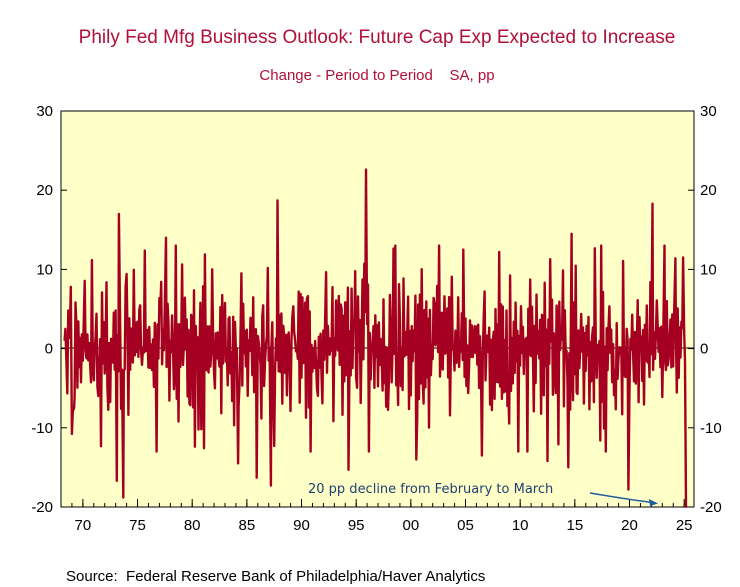 Image resolution: width=740 pixels, height=587 pixels. Describe the element at coordinates (247, 525) in the screenshot. I see `x-tick-label: 85` at that location.